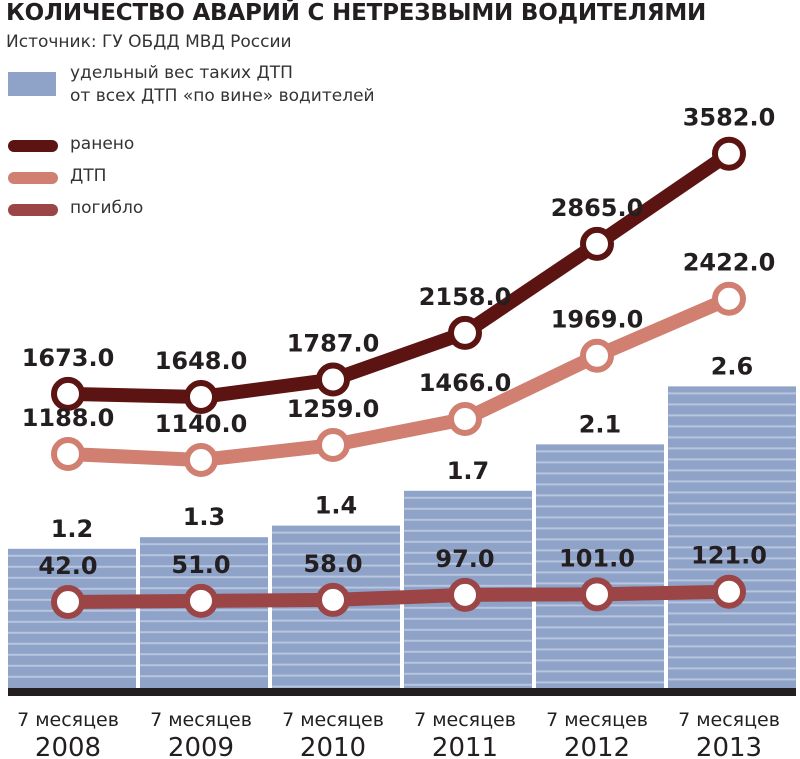 Image resolution: width=800 pixels, height=759 pixels. Describe the element at coordinates (201, 424) in the screenshot. I see `data-label-accidents: 1140.0` at that location.